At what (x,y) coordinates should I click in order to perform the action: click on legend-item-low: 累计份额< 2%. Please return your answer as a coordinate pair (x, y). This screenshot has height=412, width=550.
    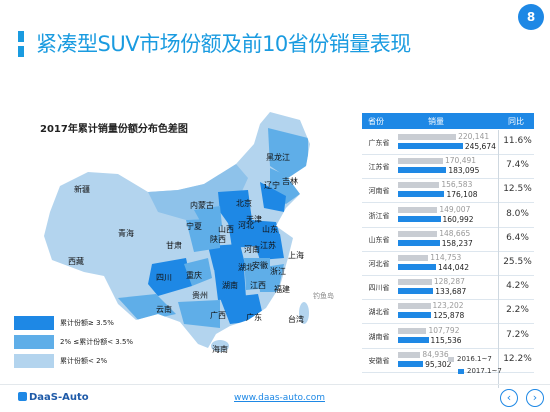
    Looking at the image, I should click on (94, 361).